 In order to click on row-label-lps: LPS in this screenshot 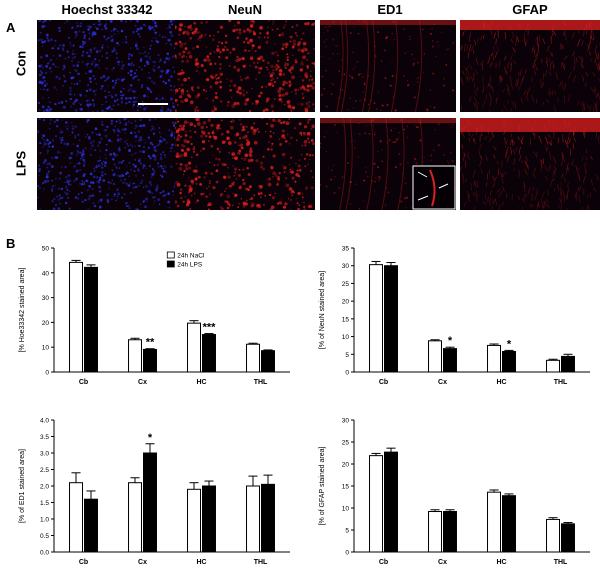, I will do `click(21, 163)`.